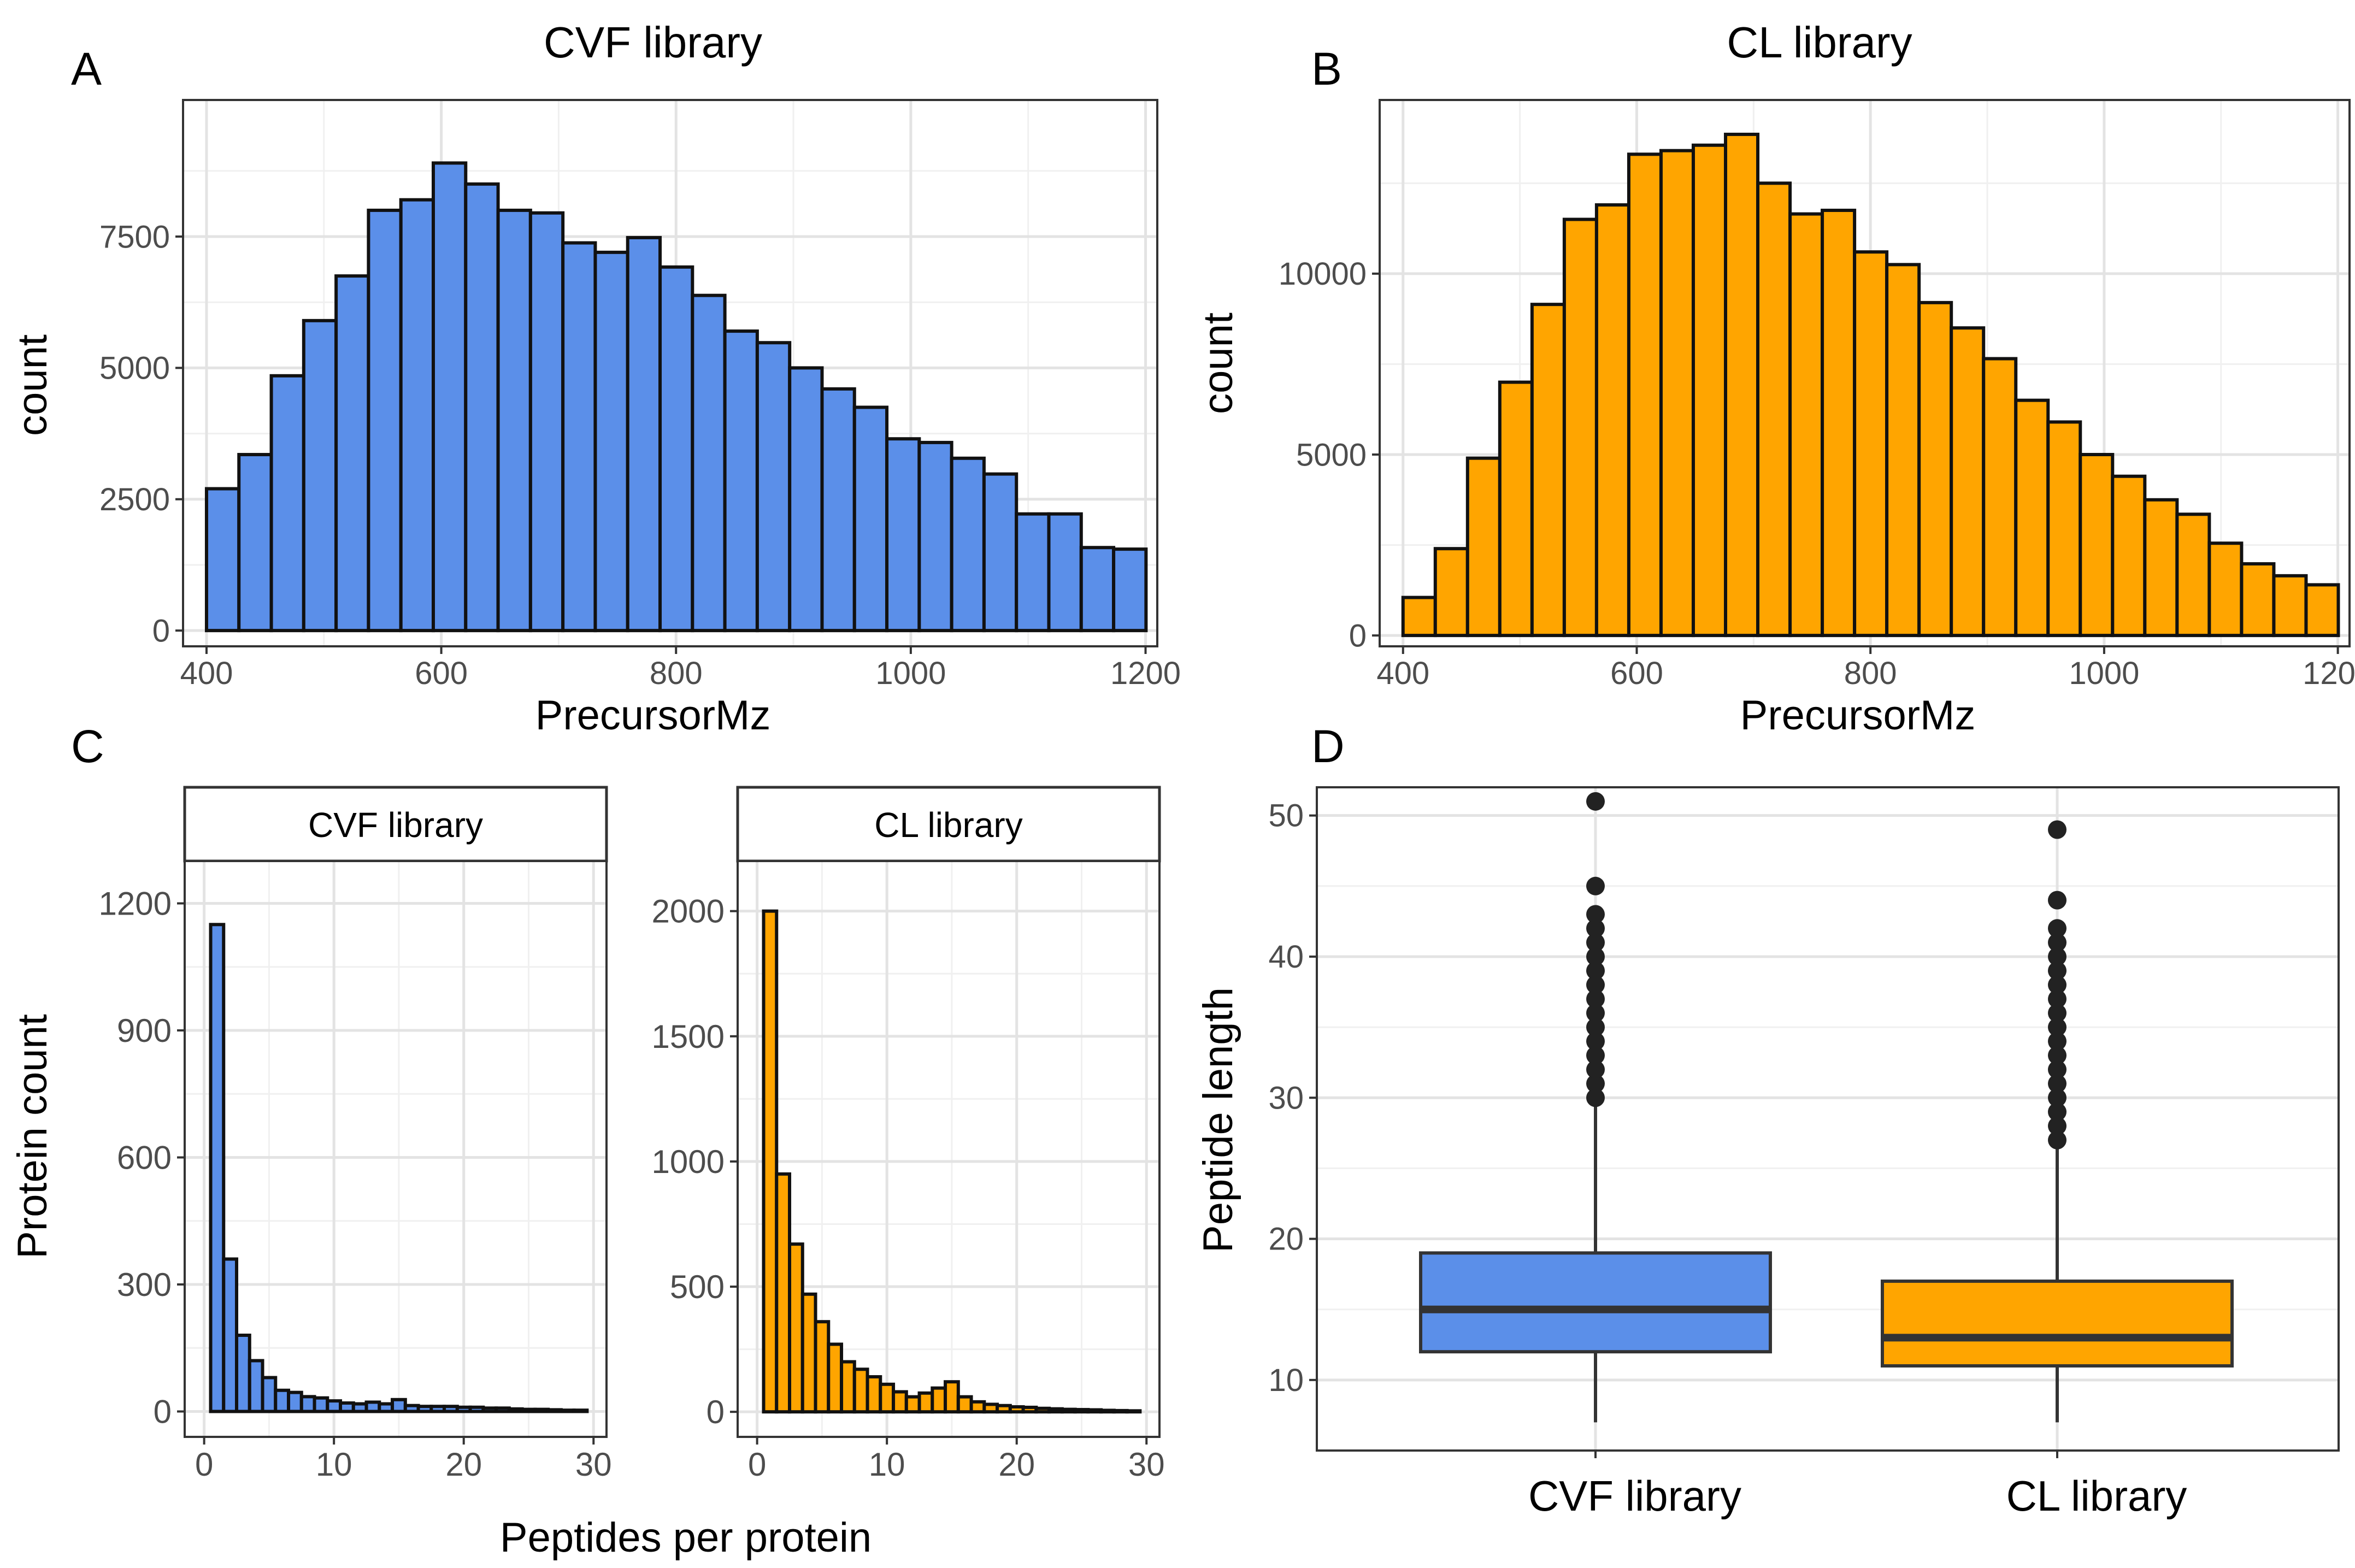  I want to click on panel-c-cvf-y-tick-label: 0, so click(163, 1412).